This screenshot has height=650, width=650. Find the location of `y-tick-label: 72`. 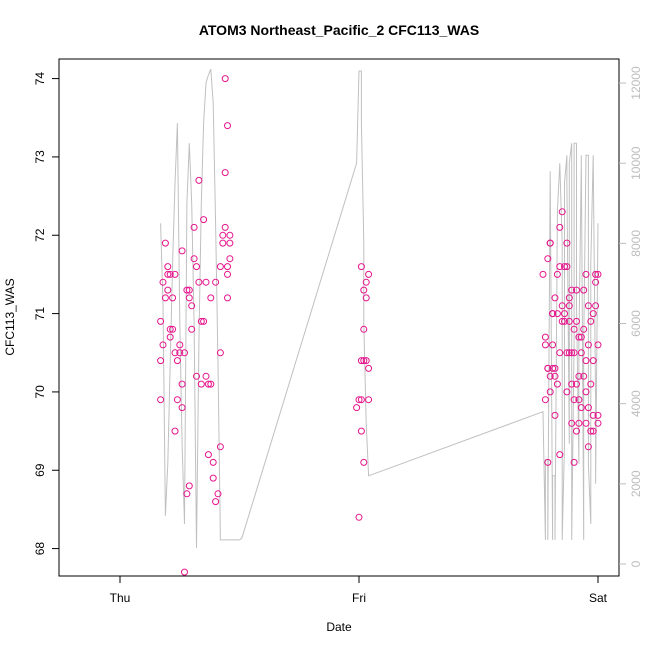

y-tick-label: 72 is located at coordinates (40, 235).